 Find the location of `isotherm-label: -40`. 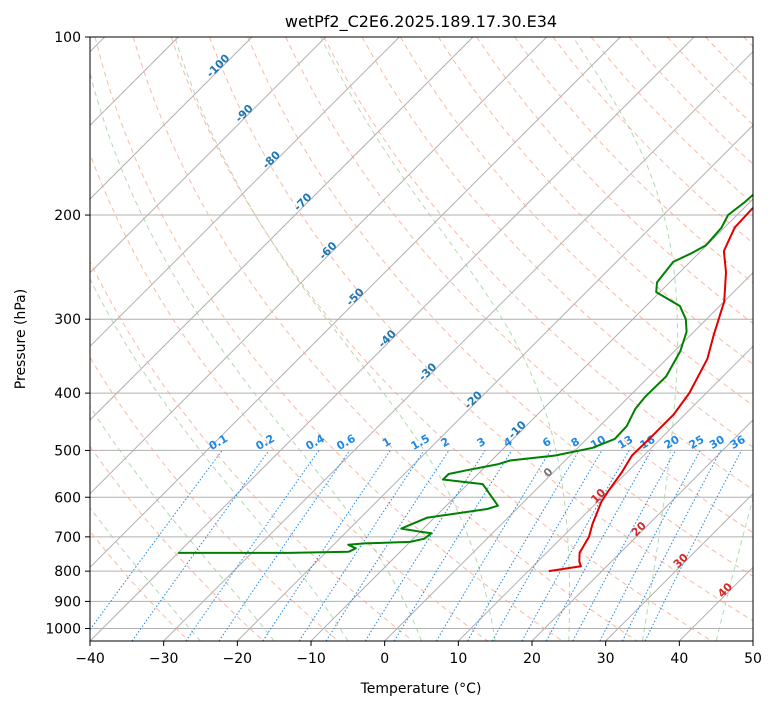

isotherm-label: -40 is located at coordinates (387, 338).